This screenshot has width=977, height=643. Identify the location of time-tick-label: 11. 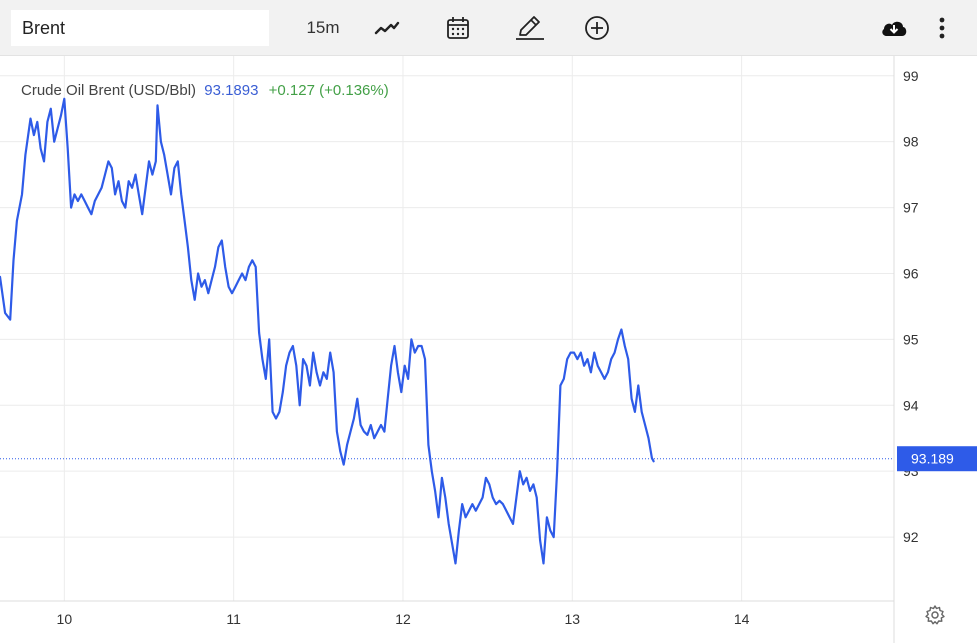
(233, 619).